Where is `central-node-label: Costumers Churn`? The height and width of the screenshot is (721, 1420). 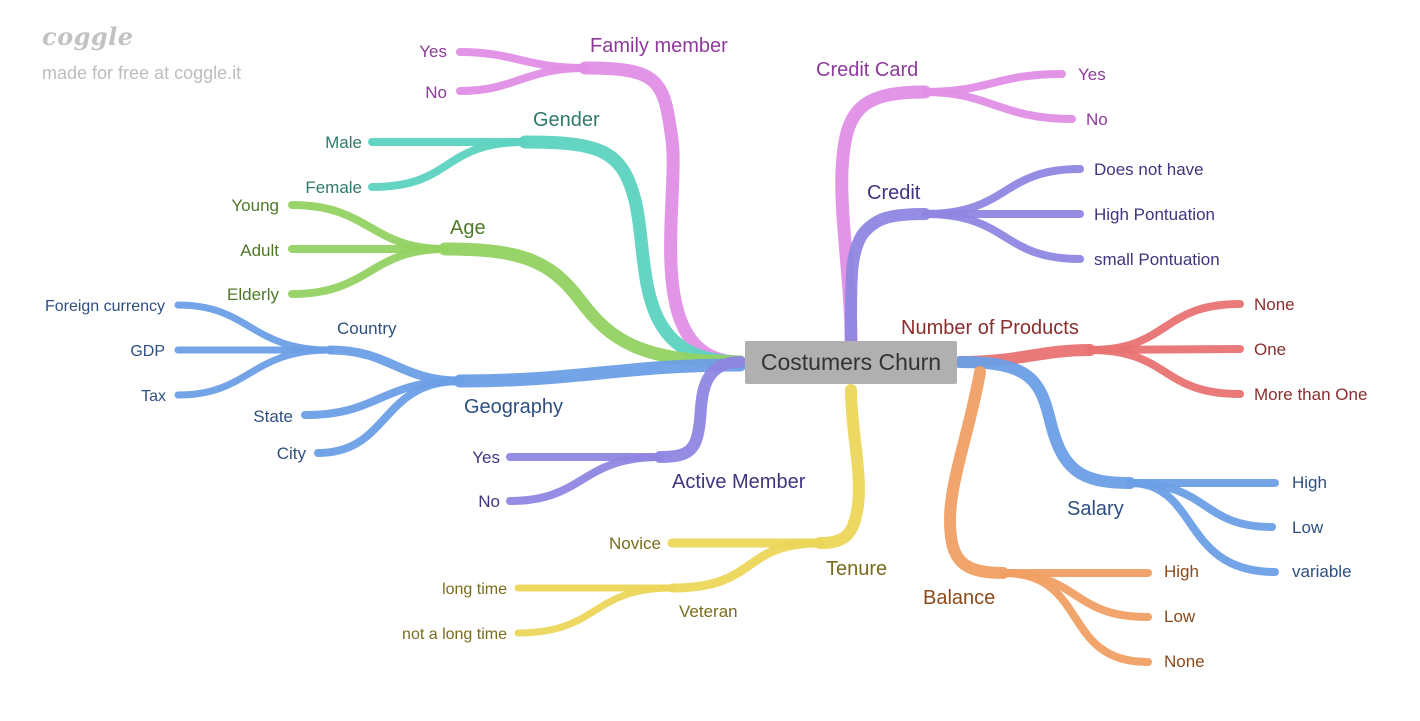
central-node-label: Costumers Churn is located at coordinates (851, 362).